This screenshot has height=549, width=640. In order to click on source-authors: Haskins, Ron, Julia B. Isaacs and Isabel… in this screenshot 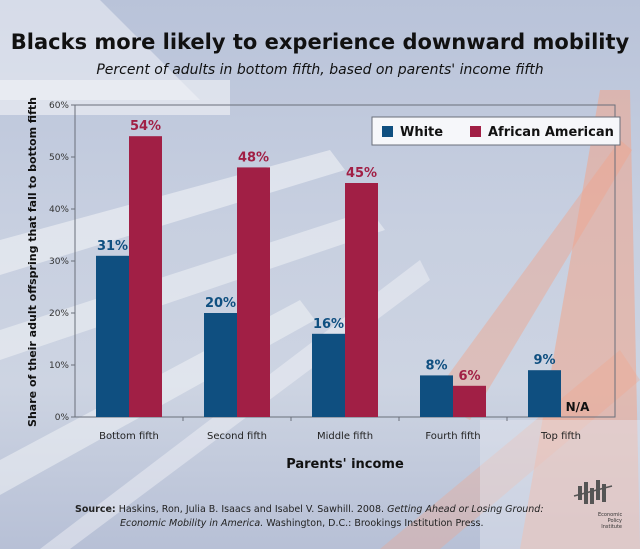, I will do `click(251, 509)`.